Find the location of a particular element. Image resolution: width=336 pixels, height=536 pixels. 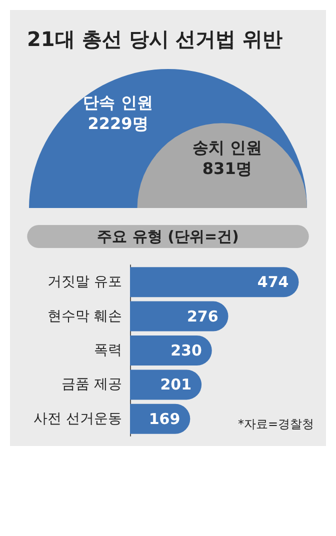

text: 21대 총선 당시 선거법 위반 is located at coordinates (155, 39).